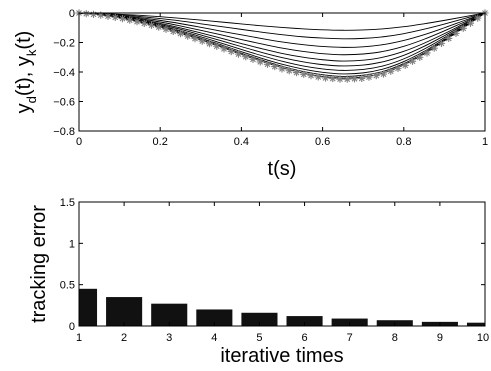 The width and height of the screenshot is (491, 371). What do you see at coordinates (64, 132) in the screenshot?
I see `y-tick-label: −0.8` at bounding box center [64, 132].